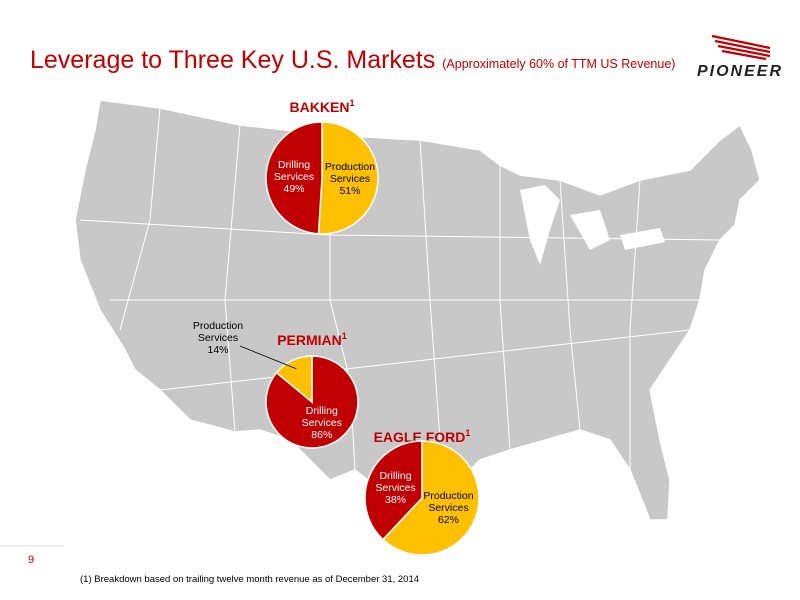 This screenshot has width=800, height=600. What do you see at coordinates (740, 71) in the screenshot?
I see `logo-text: PIONEER` at bounding box center [740, 71].